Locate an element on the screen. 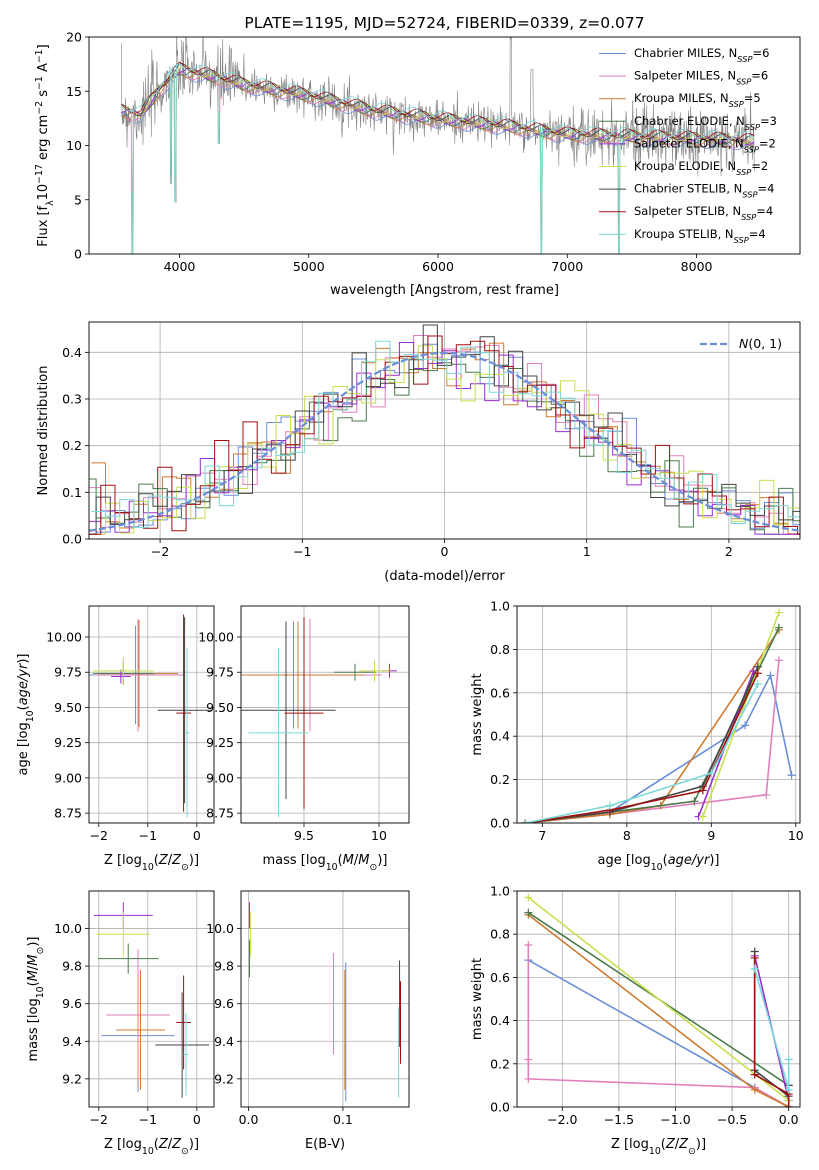  label-part: =3 is located at coordinates (768, 121).